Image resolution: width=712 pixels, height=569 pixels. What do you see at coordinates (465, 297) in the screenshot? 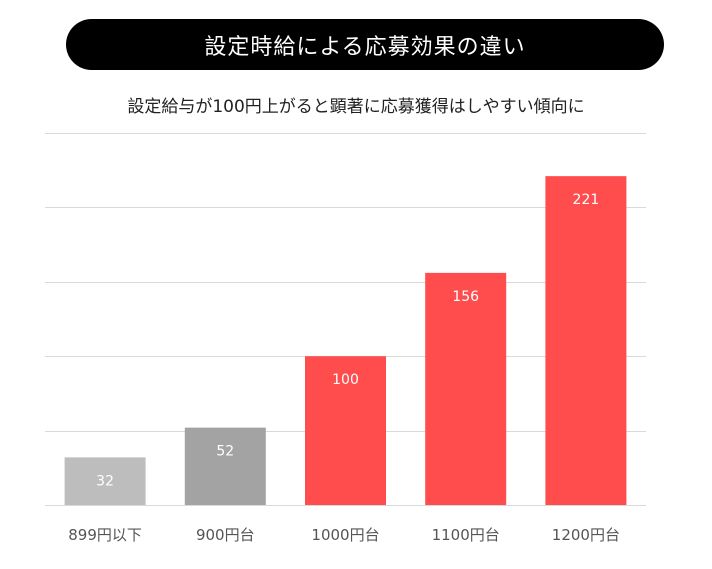
I see `data-label-4: 156` at bounding box center [465, 297].